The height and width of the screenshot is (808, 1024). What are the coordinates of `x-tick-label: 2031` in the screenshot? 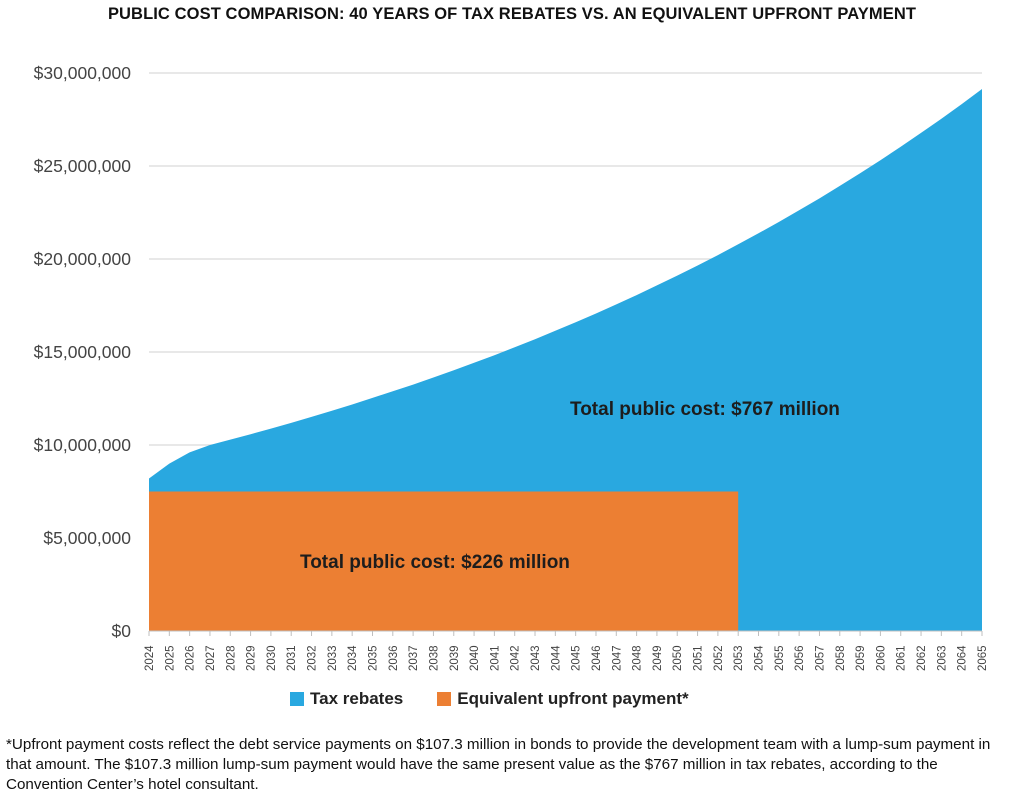 It's located at (292, 658).